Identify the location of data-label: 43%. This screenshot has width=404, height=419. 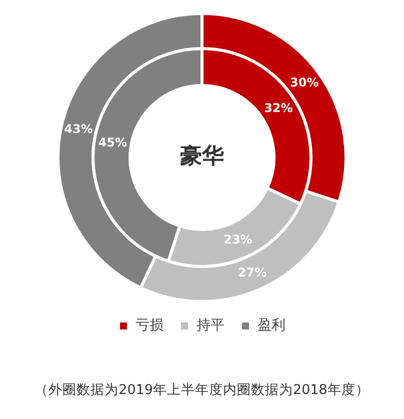
(78, 129).